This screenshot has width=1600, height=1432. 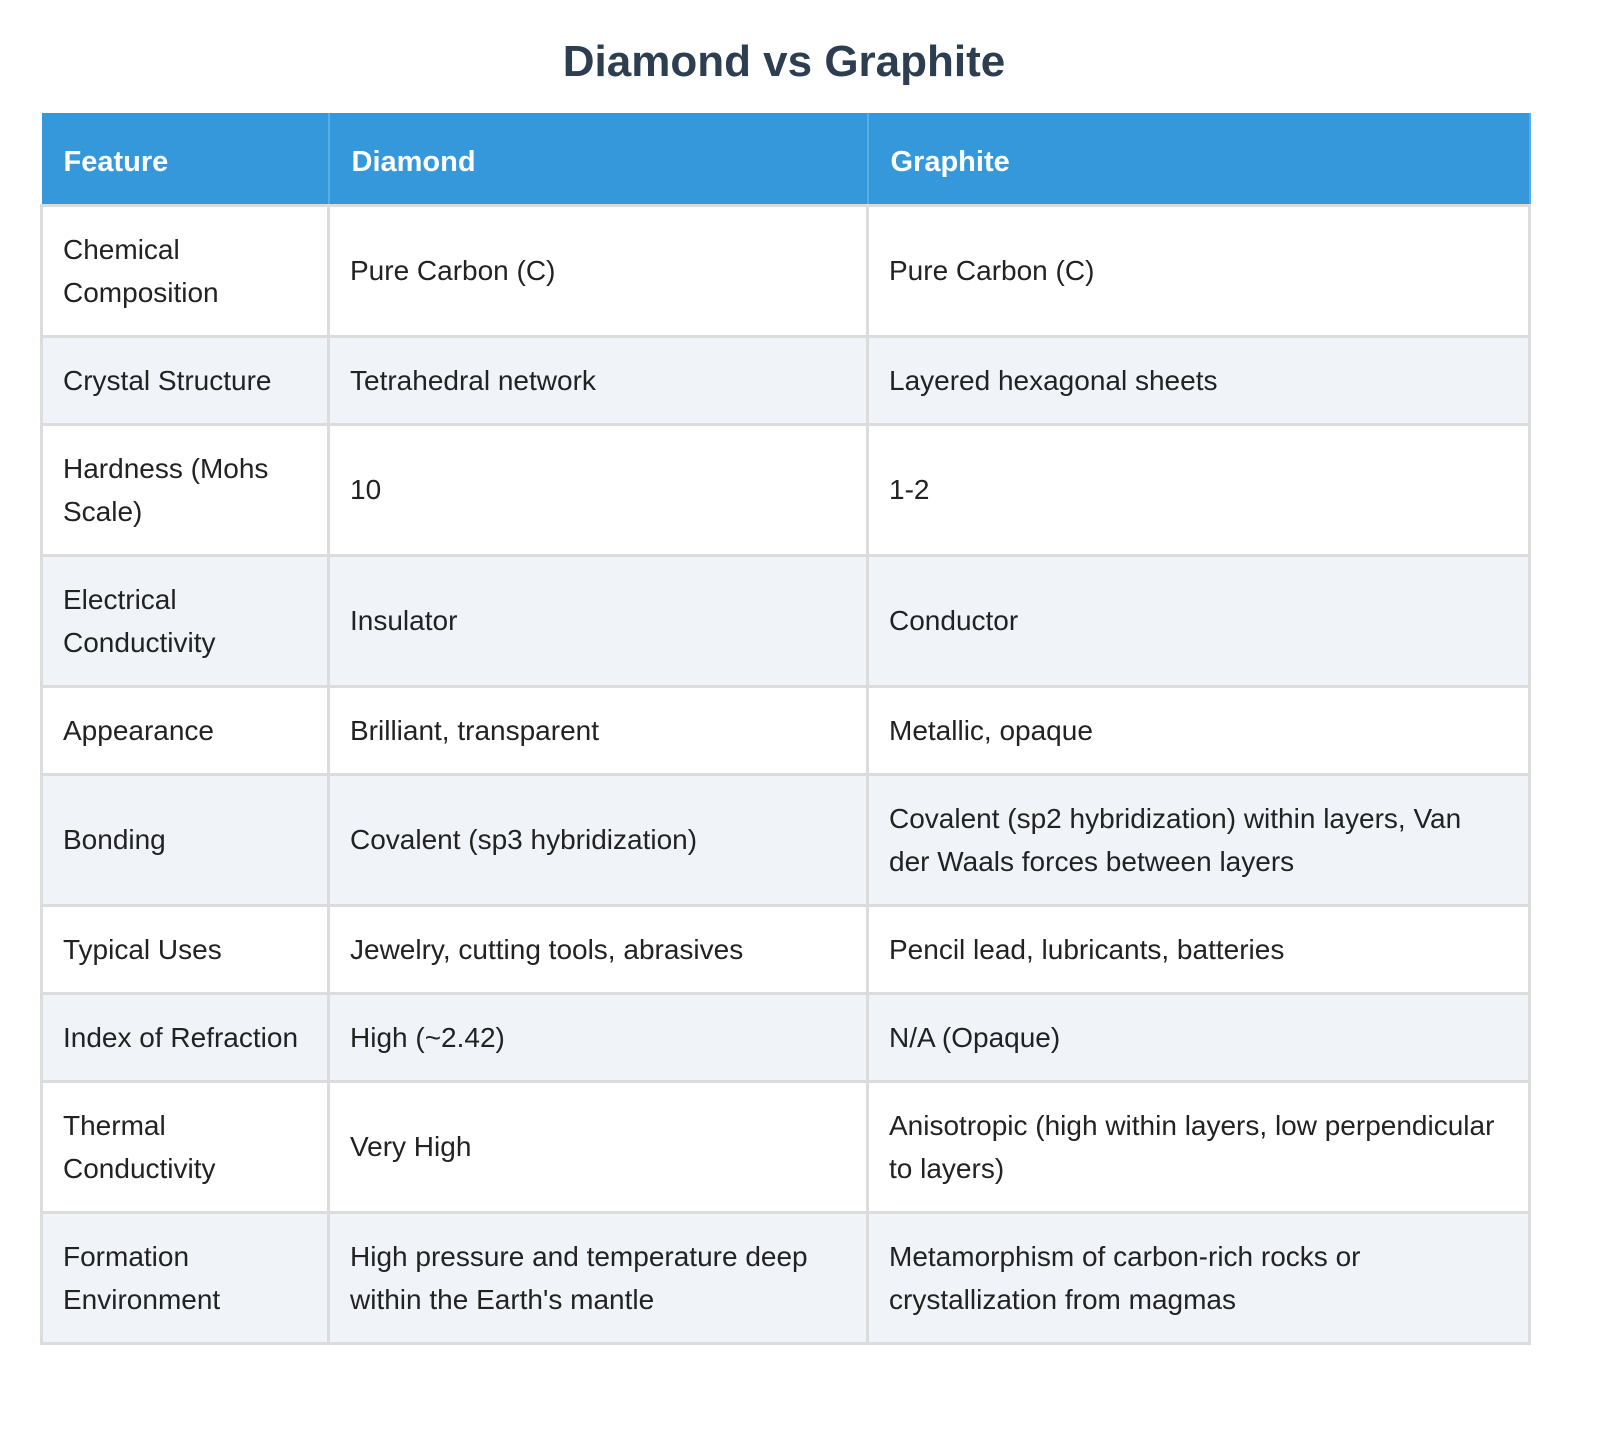 I want to click on table-cell: Thermal Conductivity, so click(x=185, y=1146).